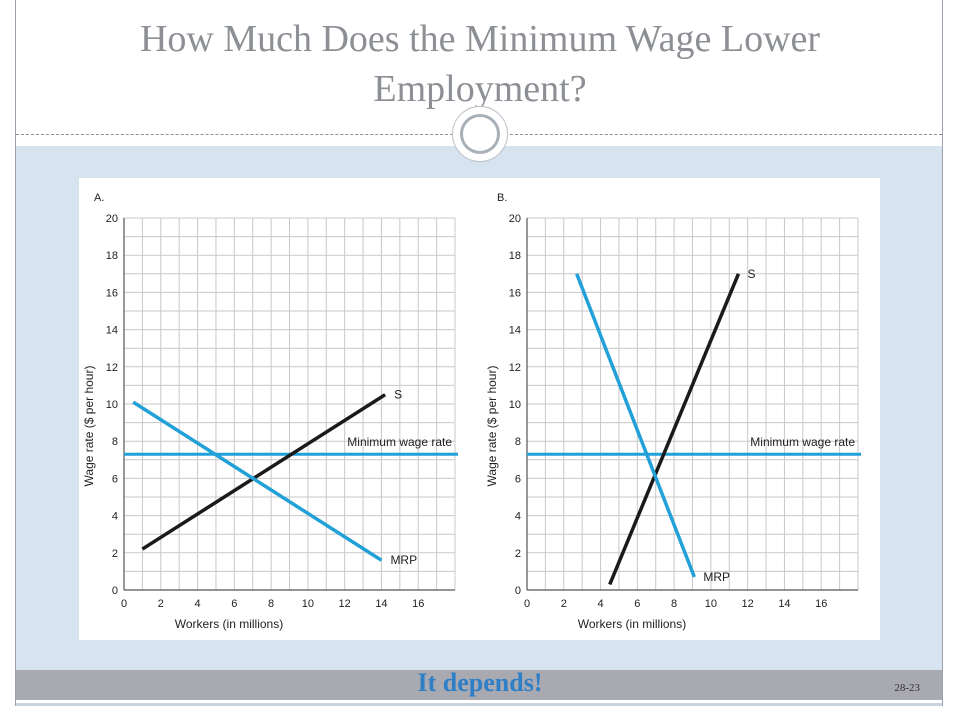  Describe the element at coordinates (480, 682) in the screenshot. I see `footer-text: It depends!` at that location.